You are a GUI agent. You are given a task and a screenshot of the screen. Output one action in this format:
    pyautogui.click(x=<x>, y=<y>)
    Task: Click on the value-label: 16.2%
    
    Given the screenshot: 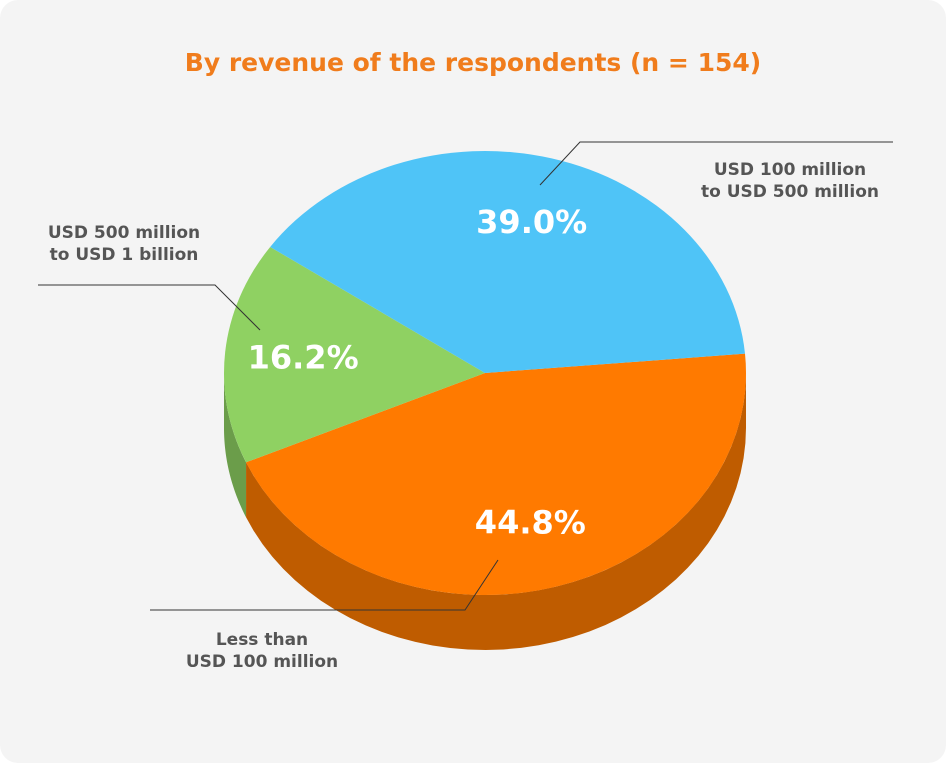 What is the action you would take?
    pyautogui.click(x=303, y=357)
    